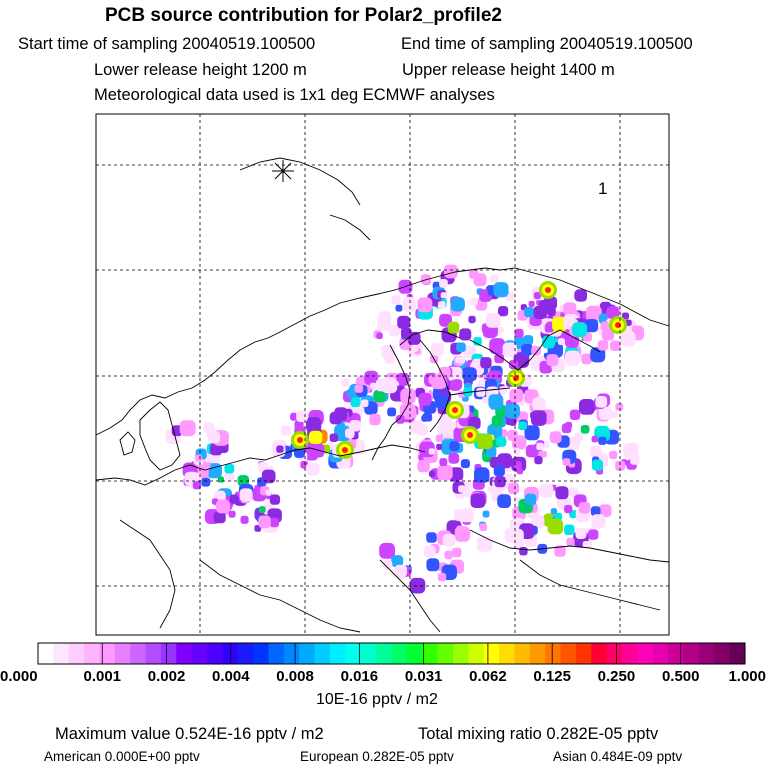 This screenshot has height=768, width=768. What do you see at coordinates (423, 676) in the screenshot?
I see `colorbar-tick-label: 0.031` at bounding box center [423, 676].